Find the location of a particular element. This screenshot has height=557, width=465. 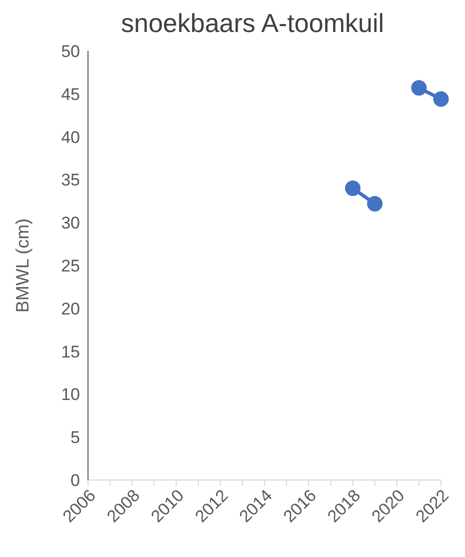

y-tick-label: 35 is located at coordinates (70, 180).